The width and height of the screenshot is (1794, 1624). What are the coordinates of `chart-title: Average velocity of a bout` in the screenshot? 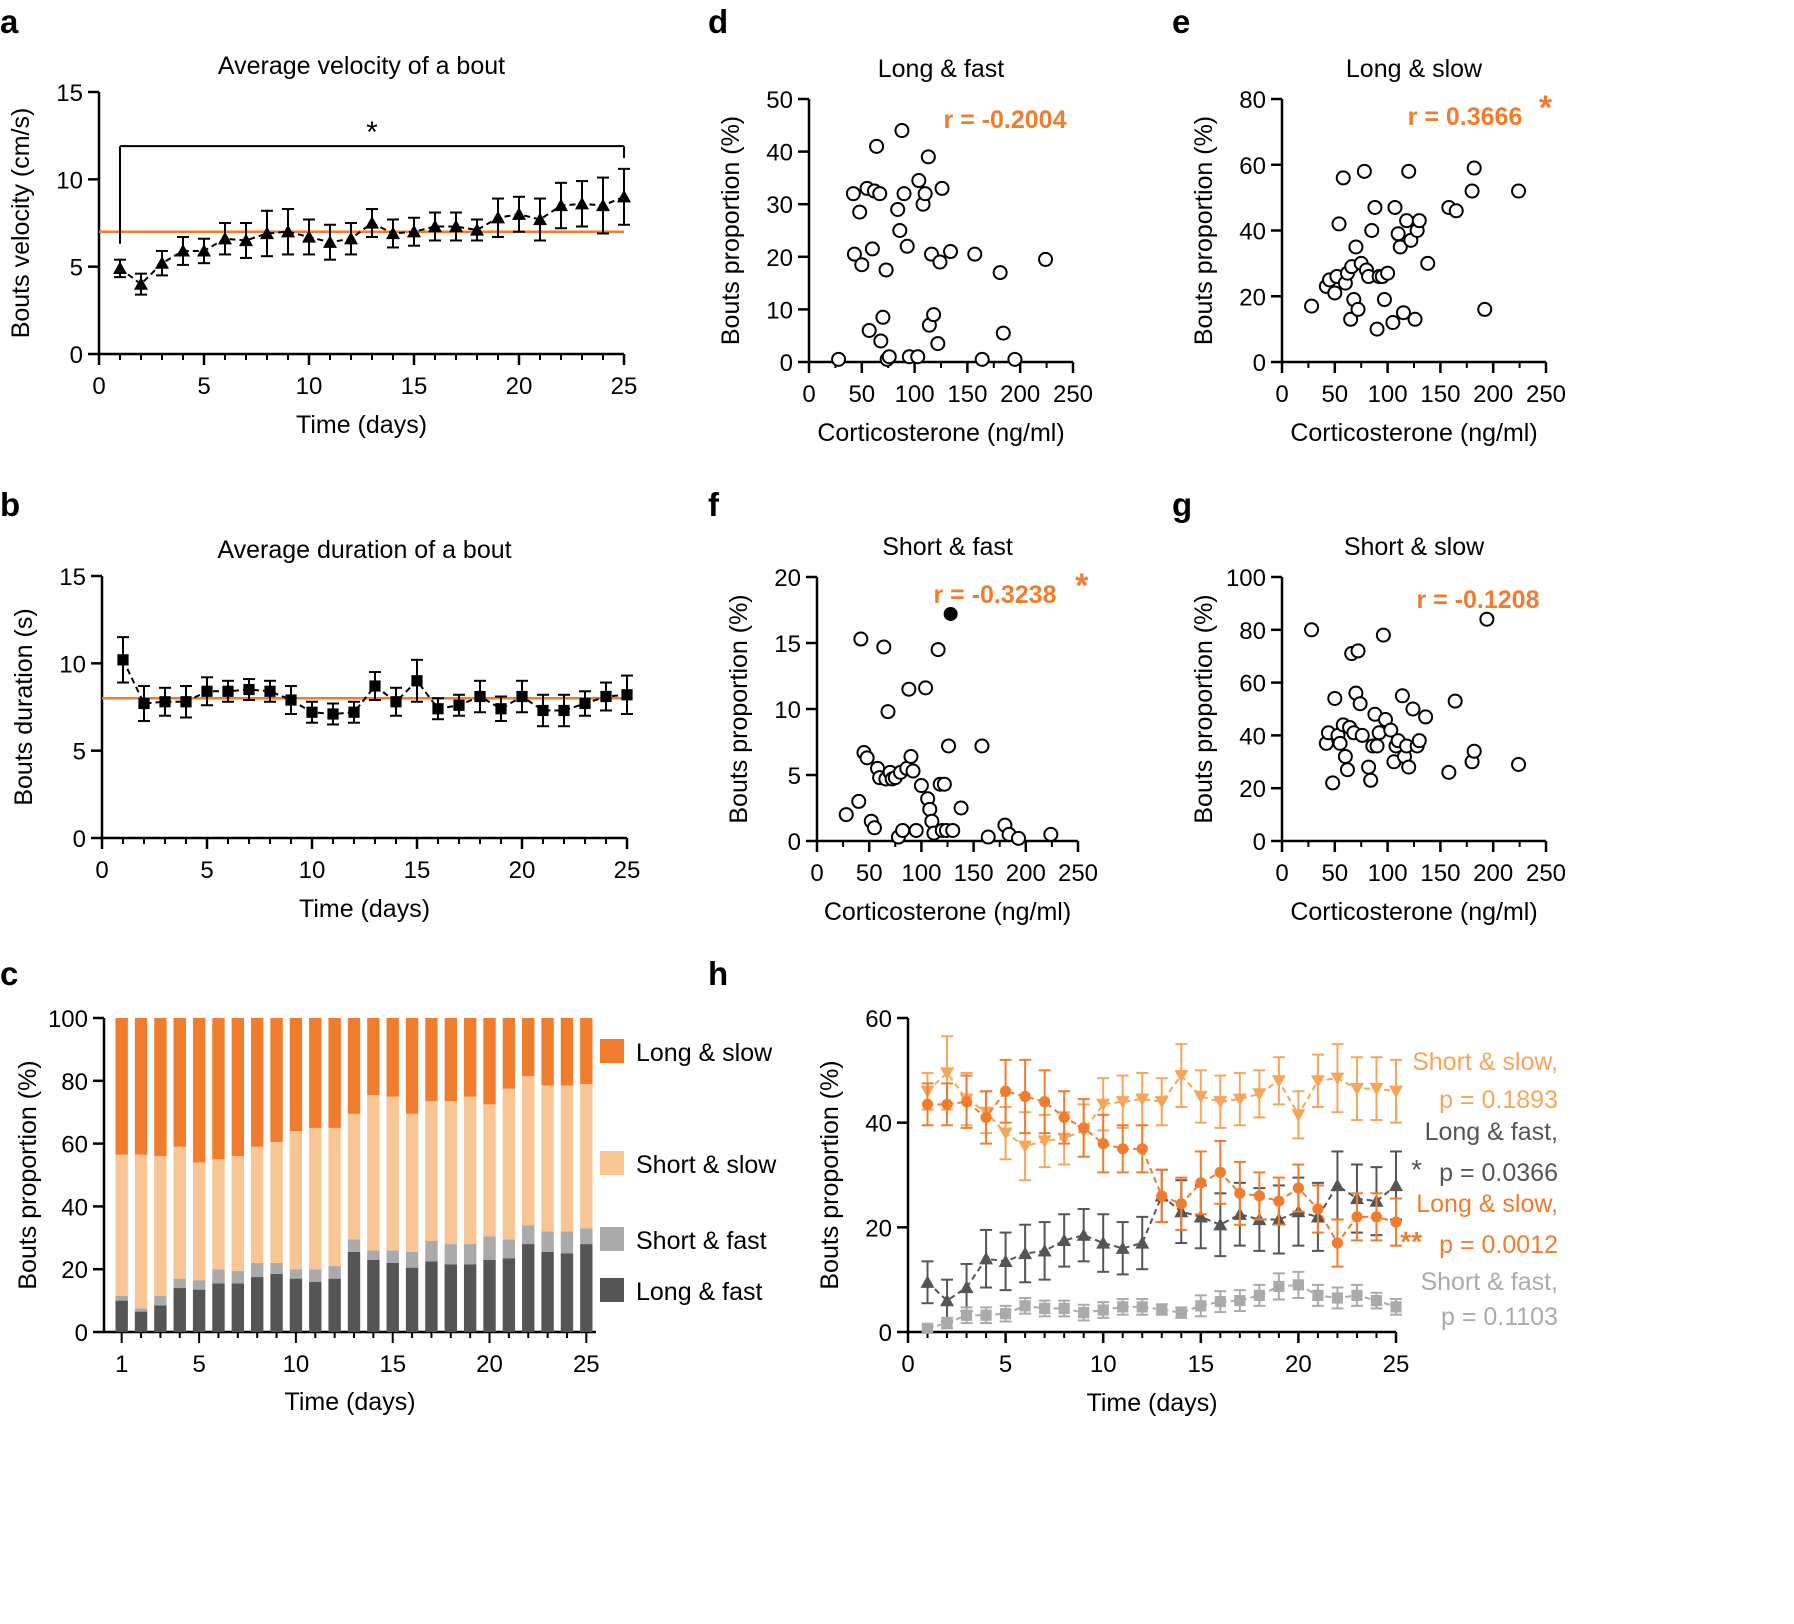 It's located at (361, 66).